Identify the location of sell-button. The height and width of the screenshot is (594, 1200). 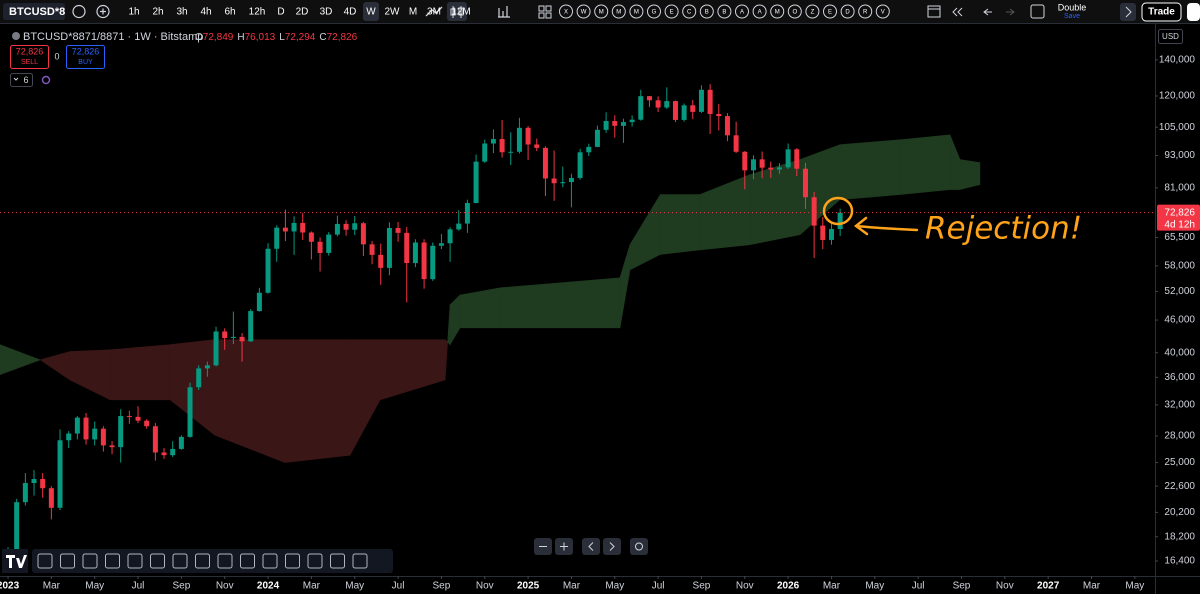
(29, 57).